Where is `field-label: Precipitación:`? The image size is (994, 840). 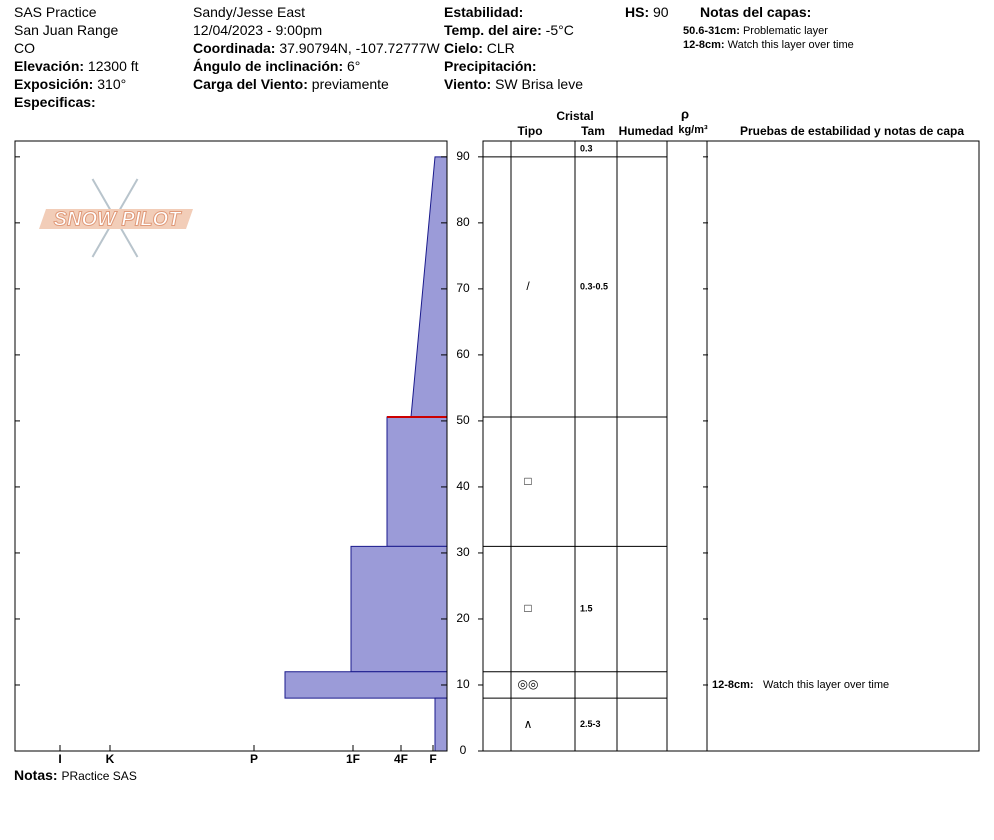 field-label: Precipitación: is located at coordinates (490, 66).